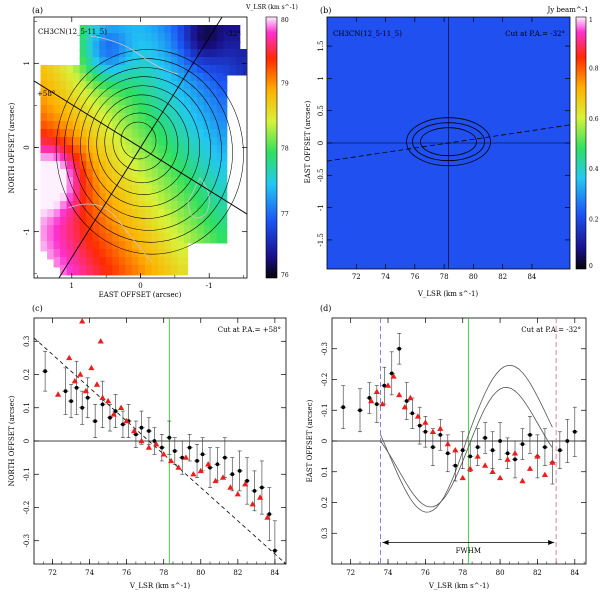 The height and width of the screenshot is (592, 600). Describe the element at coordinates (72, 286) in the screenshot. I see `x-tick-label: 1` at that location.